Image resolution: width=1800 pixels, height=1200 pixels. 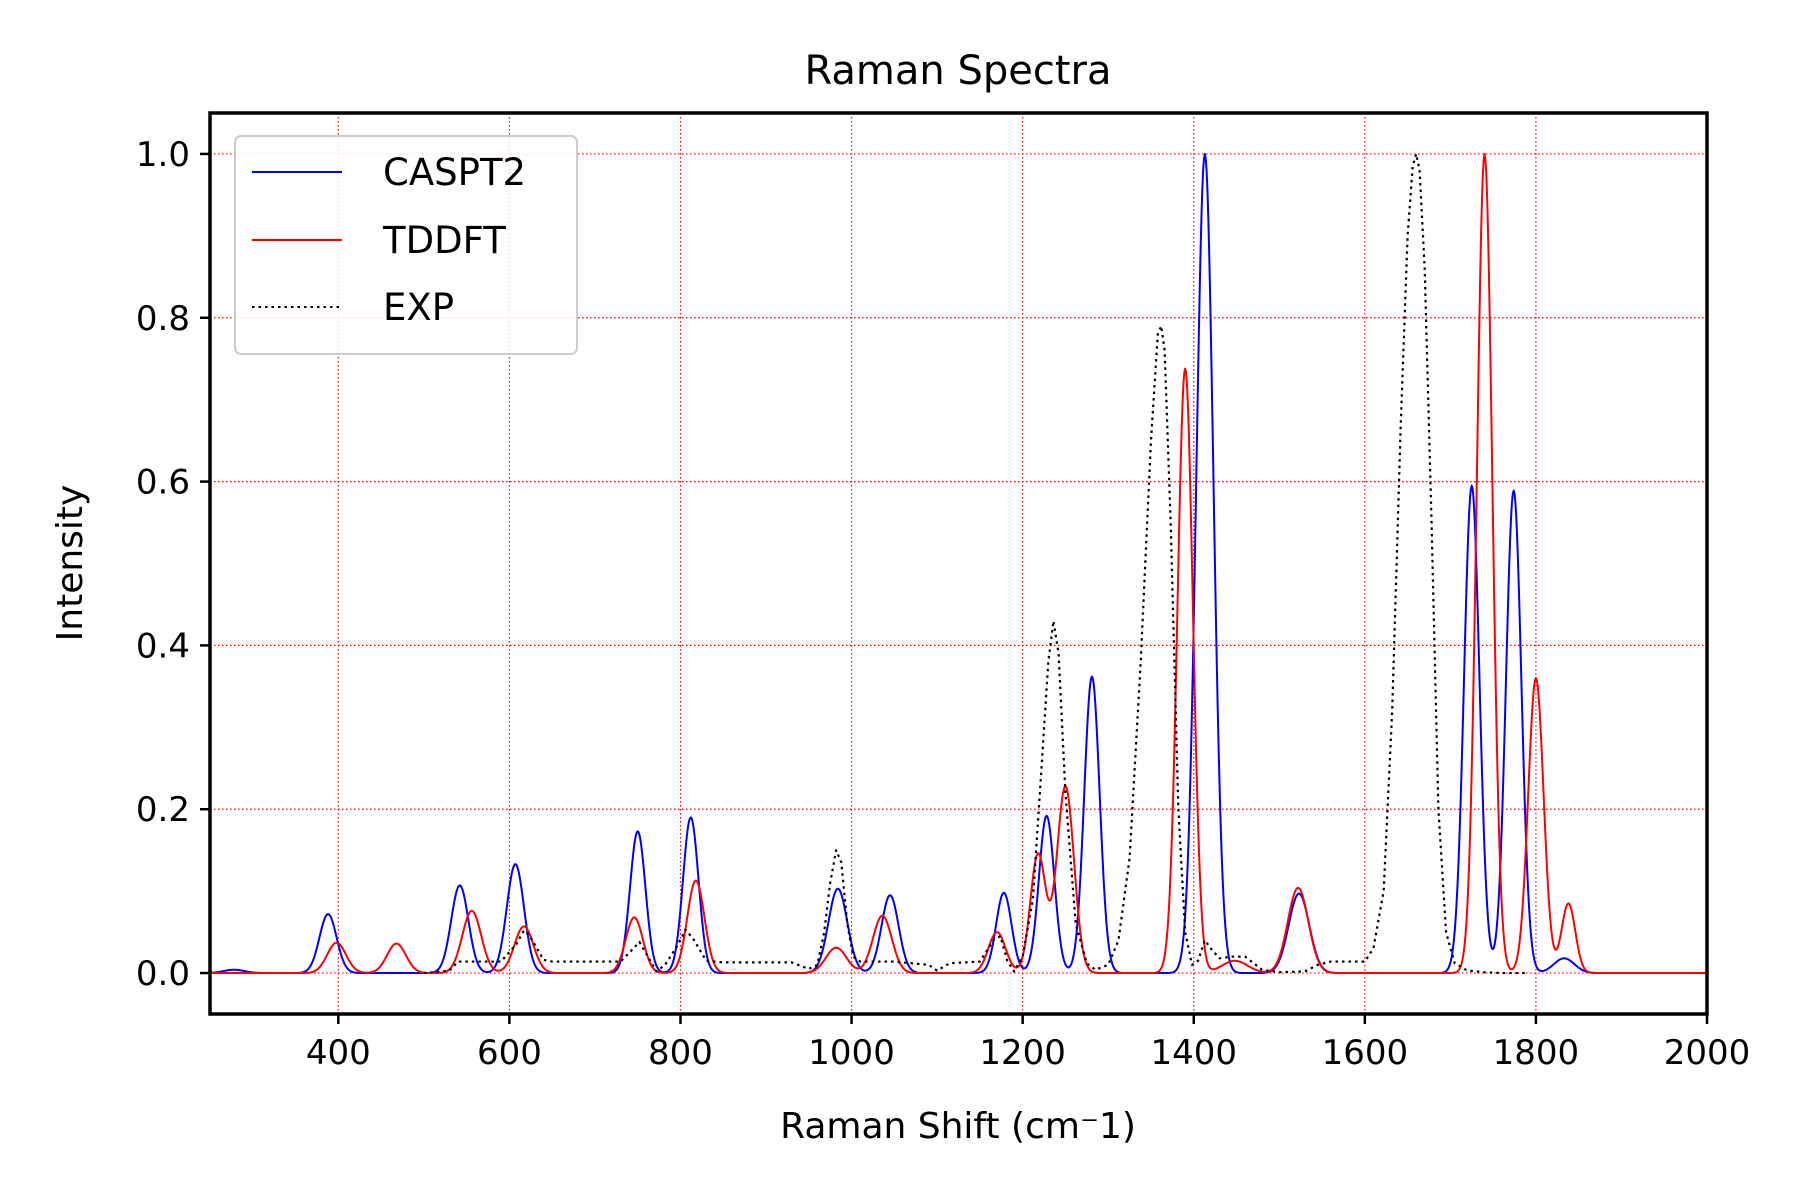 I want to click on y-tick-label: 0.8, so click(x=163, y=319).